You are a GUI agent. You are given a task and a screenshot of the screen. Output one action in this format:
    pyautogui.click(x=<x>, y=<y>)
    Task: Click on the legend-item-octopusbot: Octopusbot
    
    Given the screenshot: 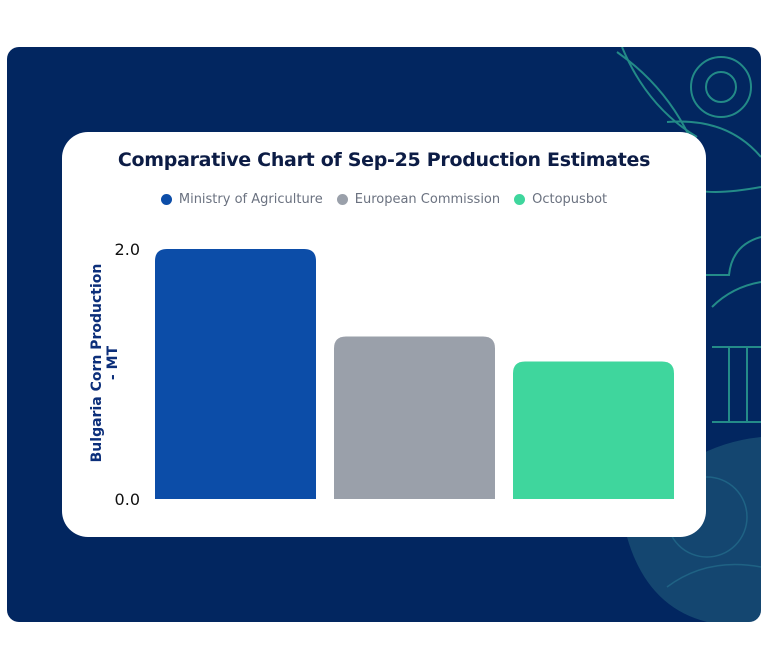 What is the action you would take?
    pyautogui.click(x=560, y=199)
    